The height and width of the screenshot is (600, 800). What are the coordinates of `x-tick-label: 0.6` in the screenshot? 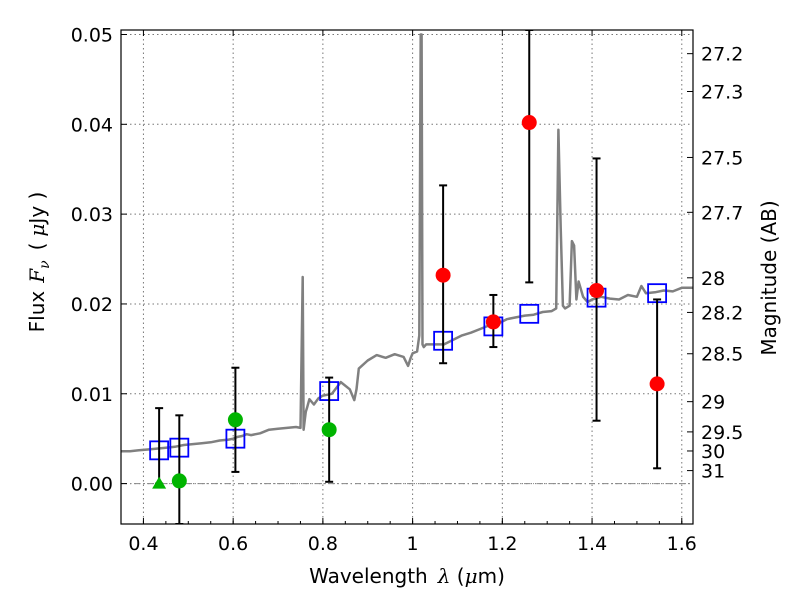 It's located at (233, 544).